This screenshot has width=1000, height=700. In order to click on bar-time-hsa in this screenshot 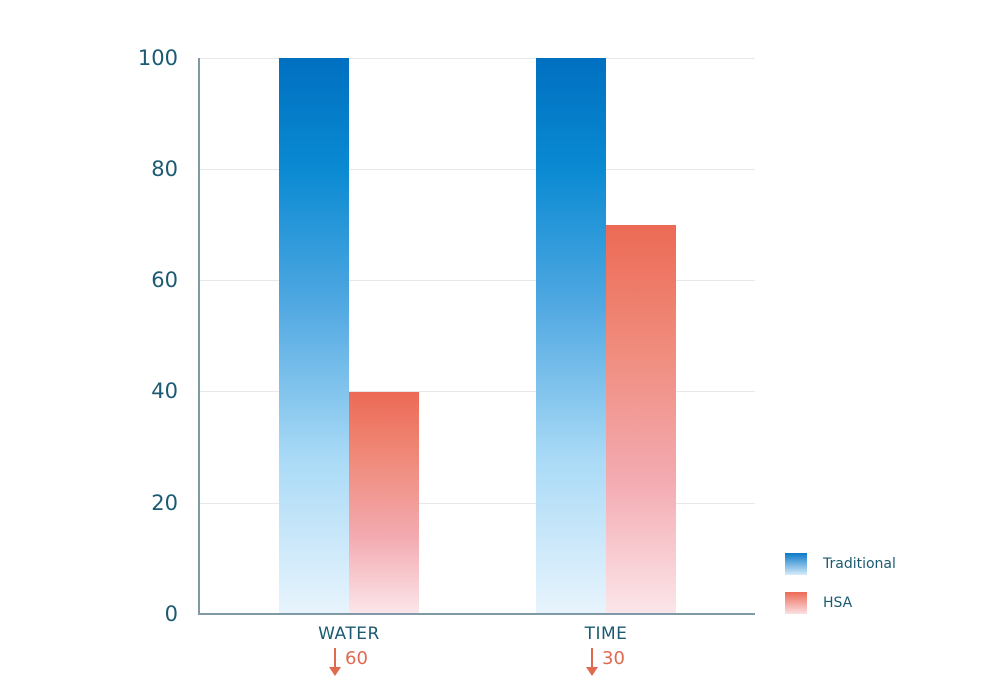, I will do `click(641, 419)`.